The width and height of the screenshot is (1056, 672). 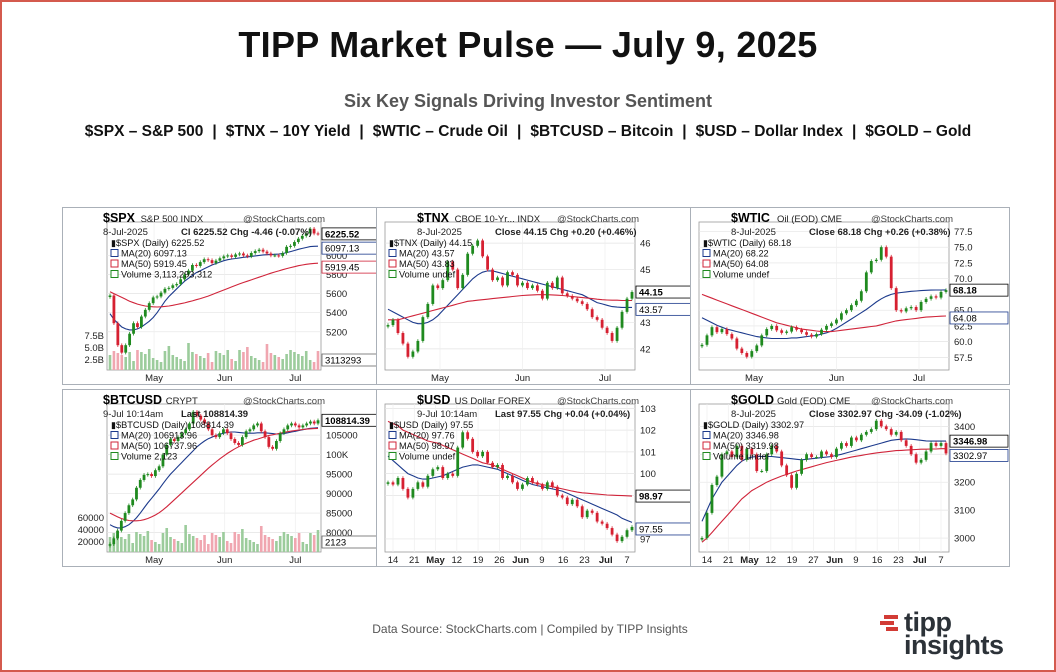 I want to click on y-tick-label: 70.0, so click(x=963, y=279).